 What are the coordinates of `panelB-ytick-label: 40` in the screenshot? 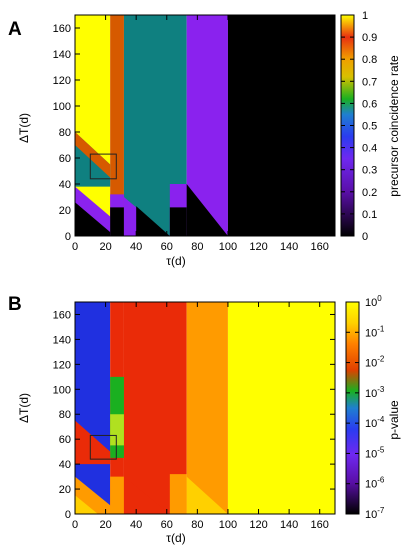 It's located at (65, 465).